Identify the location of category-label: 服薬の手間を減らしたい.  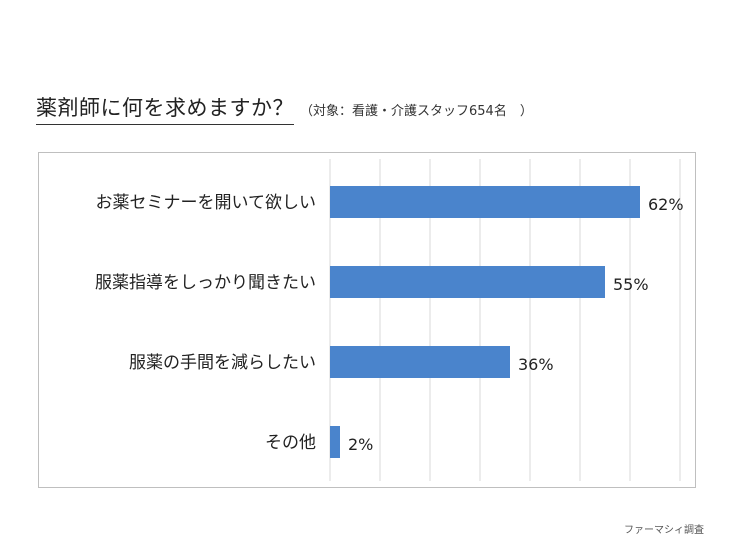
(222, 363).